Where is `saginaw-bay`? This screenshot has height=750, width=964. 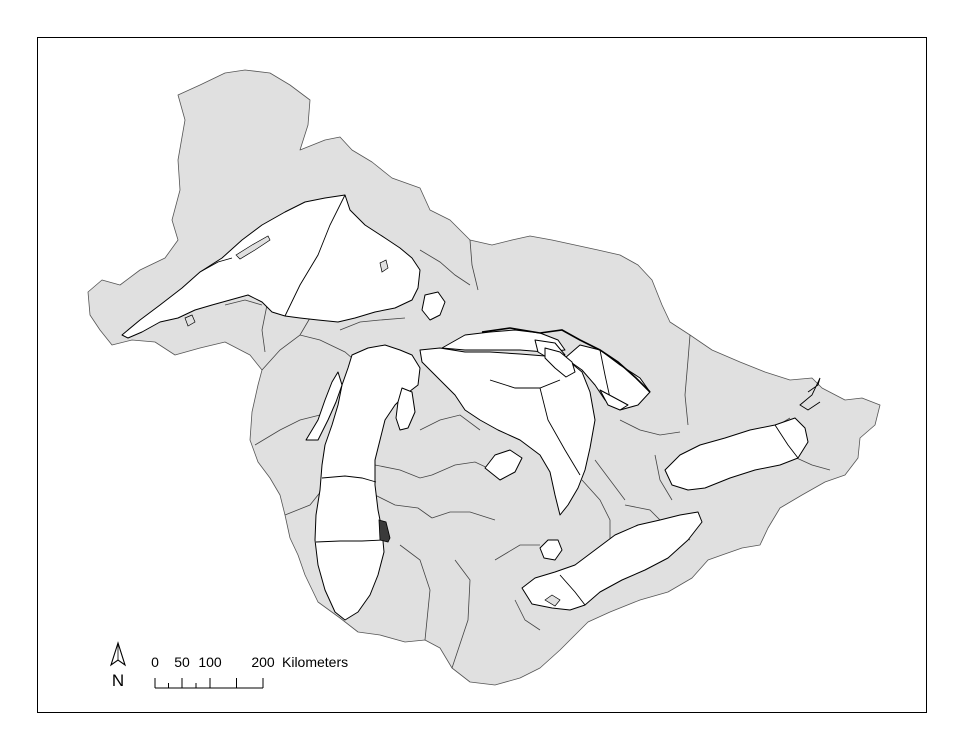 saginaw-bay is located at coordinates (503, 465).